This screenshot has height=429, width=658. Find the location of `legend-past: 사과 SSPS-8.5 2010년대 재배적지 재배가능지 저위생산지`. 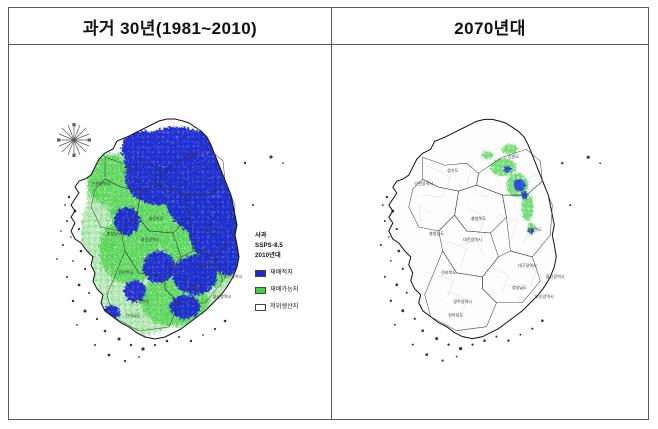

legend-past: 사과 SSPS-8.5 2010년대 재배적지 재배가능지 저위생산지 is located at coordinates (276, 275).